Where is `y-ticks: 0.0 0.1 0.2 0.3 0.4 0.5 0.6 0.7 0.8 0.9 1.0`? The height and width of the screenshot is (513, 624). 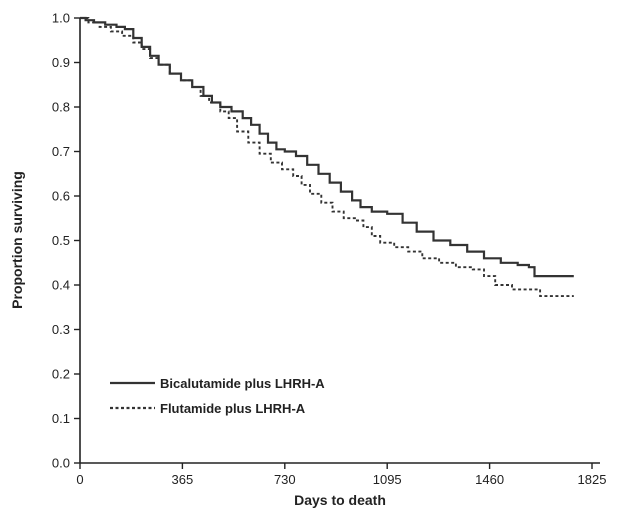
y-ticks: 0.0 0.1 0.2 0.3 0.4 0.5 0.6 0.7 0.8 0.9 1.0 is located at coordinates (66, 241).